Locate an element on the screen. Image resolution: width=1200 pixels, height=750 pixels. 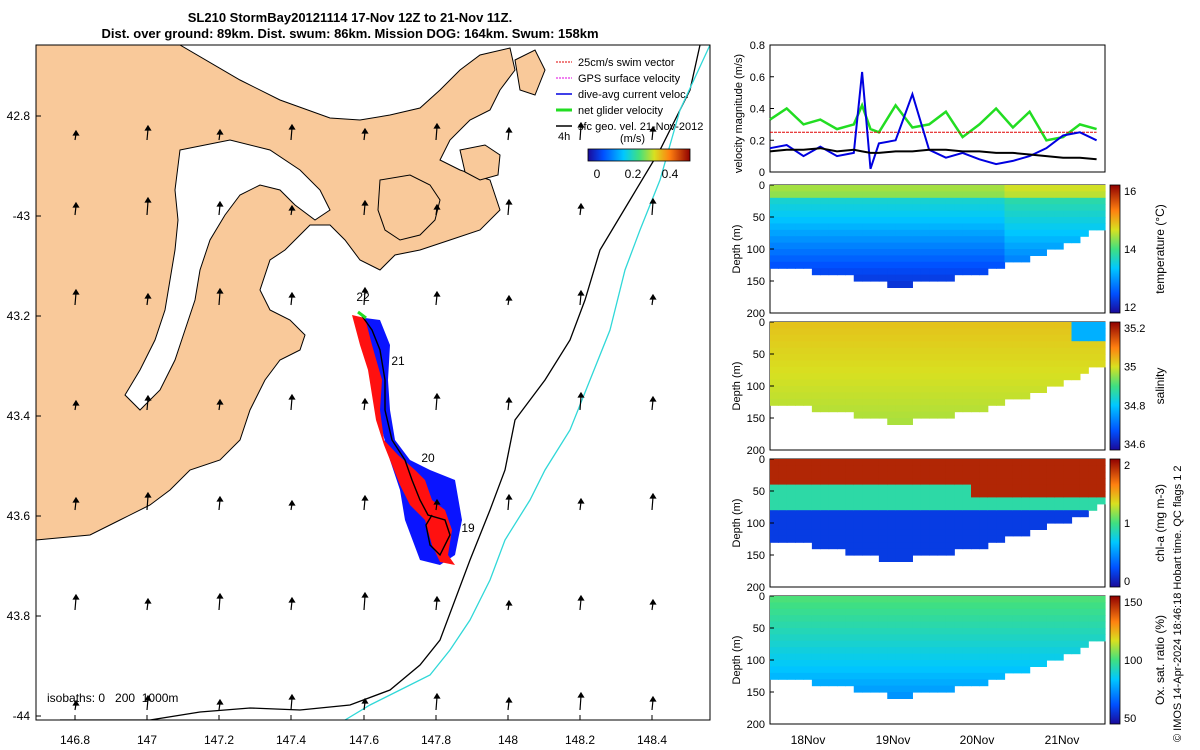
depth-label: Depth (m) is located at coordinates (737, 249).